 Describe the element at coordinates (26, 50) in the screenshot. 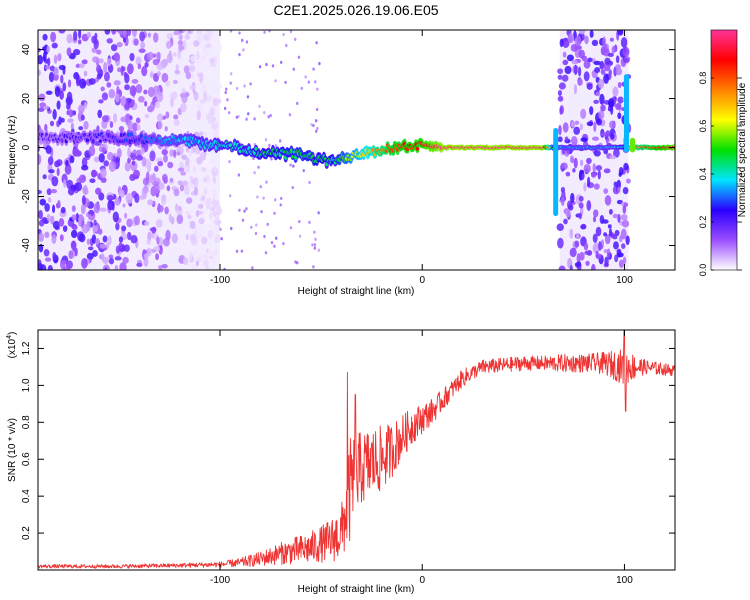

I see `y-tick-label: 40` at that location.